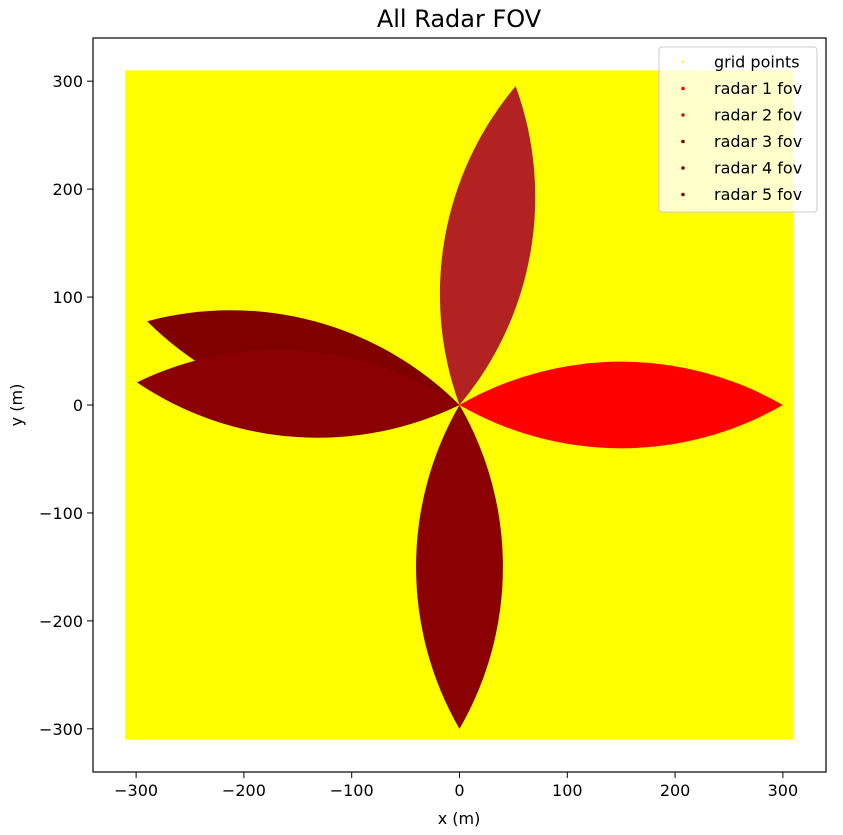 This screenshot has width=843, height=835. I want to click on legend-label: radar 4 fov, so click(758, 168).